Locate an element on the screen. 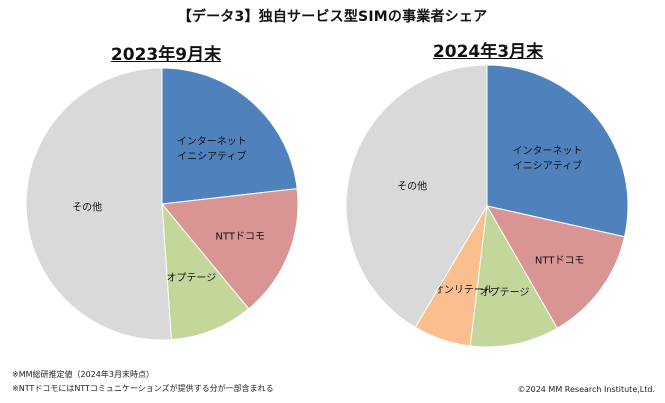 The image size is (665, 403). footnote-source: ※MM総研推定値（2024年3月末時点） is located at coordinates (83, 374).